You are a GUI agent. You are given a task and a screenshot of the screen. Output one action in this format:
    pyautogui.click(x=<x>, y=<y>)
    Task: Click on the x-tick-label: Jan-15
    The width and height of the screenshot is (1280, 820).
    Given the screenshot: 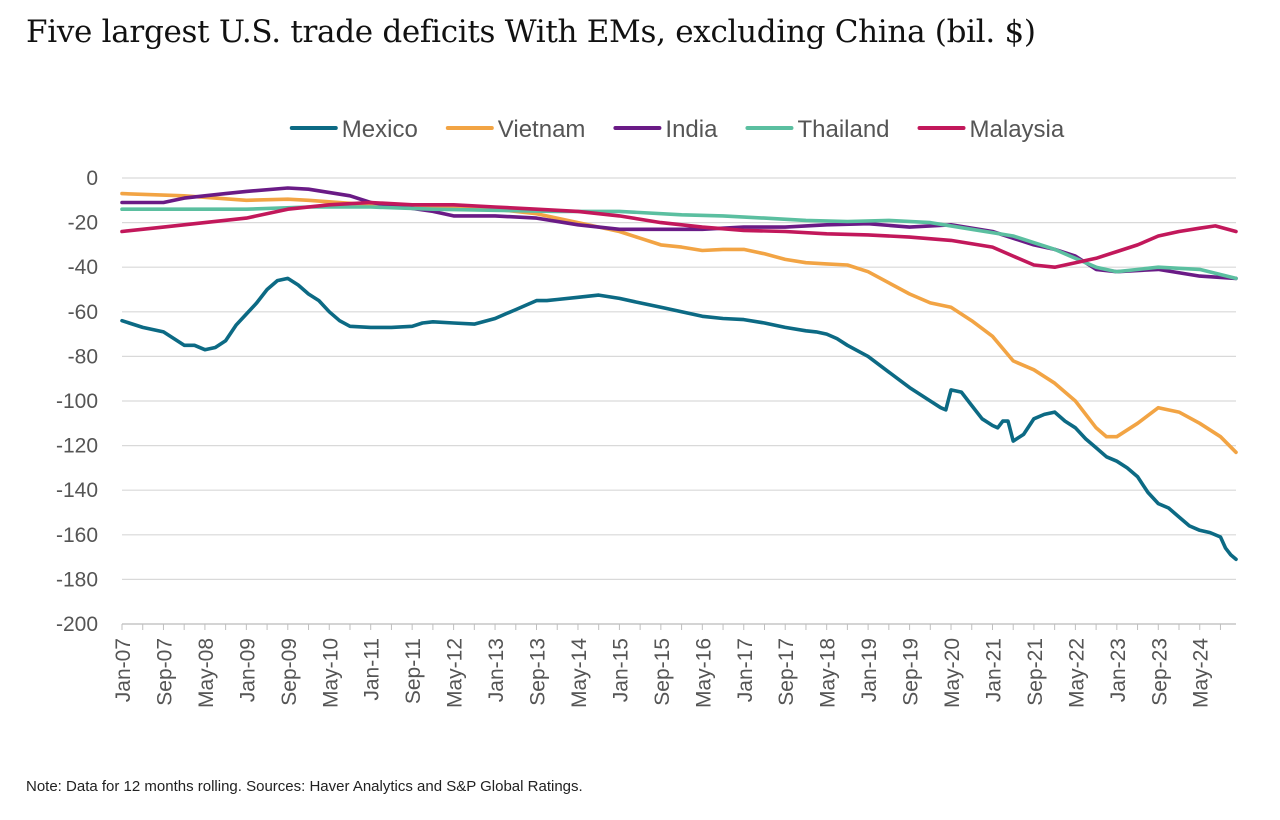 What is the action you would take?
    pyautogui.click(x=620, y=670)
    